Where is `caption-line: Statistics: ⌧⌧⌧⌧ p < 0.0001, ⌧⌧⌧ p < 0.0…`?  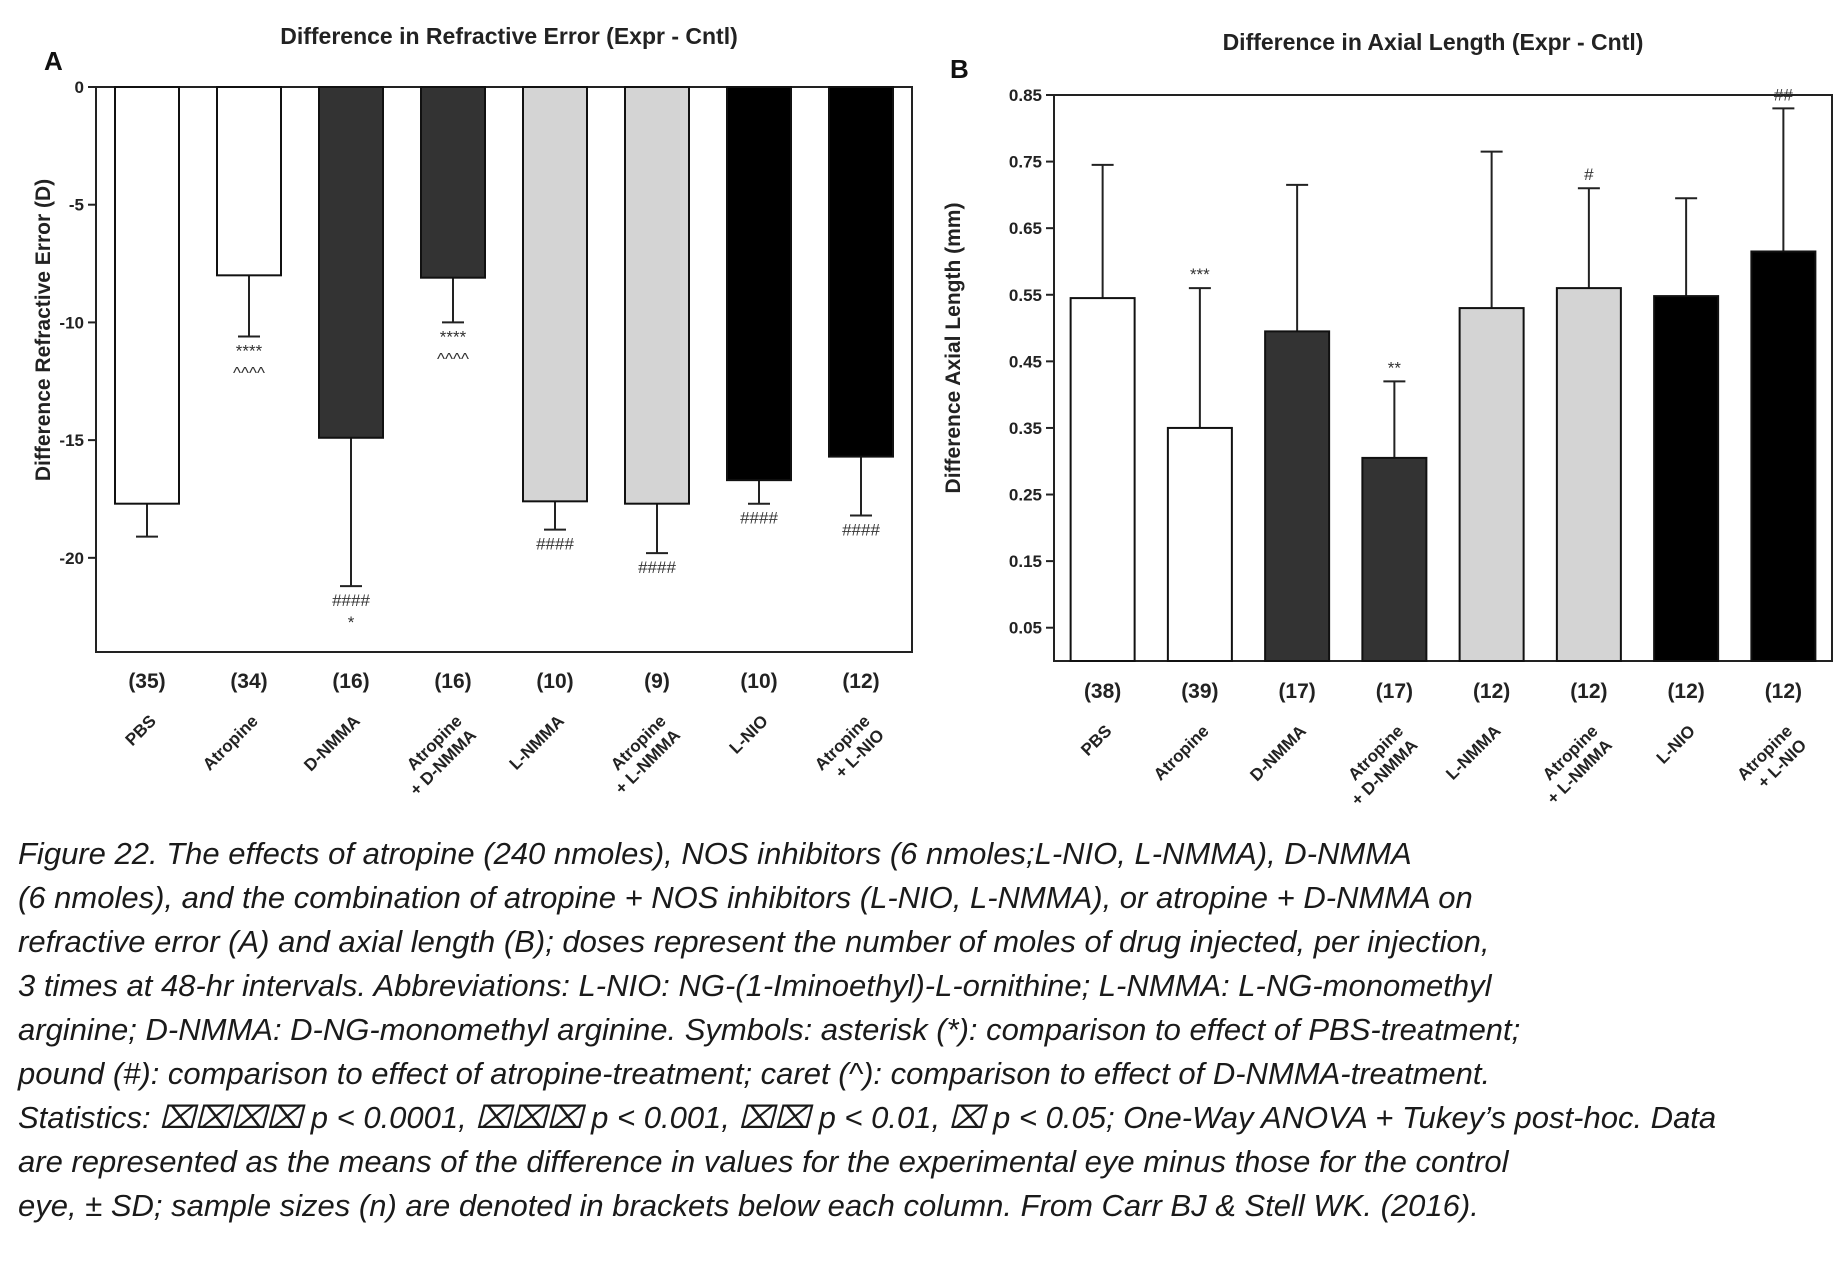
caption-line: Statistics: ⌧⌧⌧⌧ p < 0.0001, ⌧⌧⌧ p < 0.0… is located at coordinates (867, 1117).